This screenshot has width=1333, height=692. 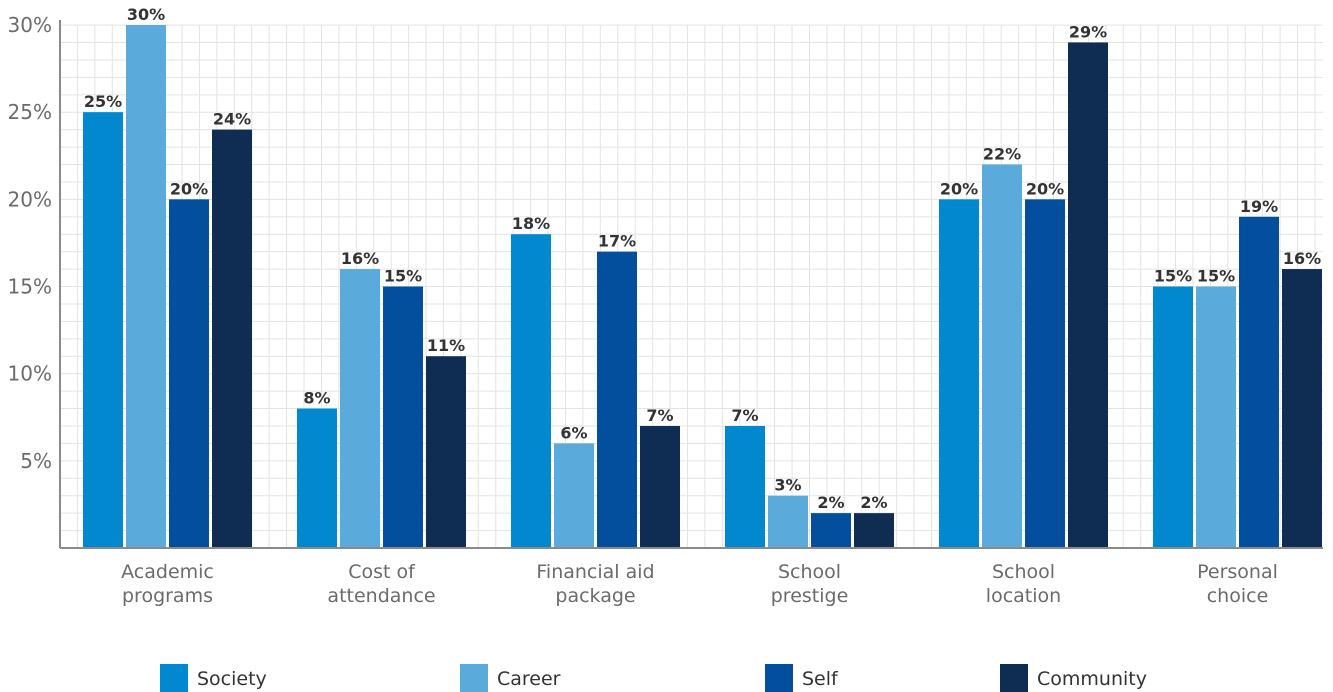 I want to click on data-label: 3%, so click(x=787, y=485).